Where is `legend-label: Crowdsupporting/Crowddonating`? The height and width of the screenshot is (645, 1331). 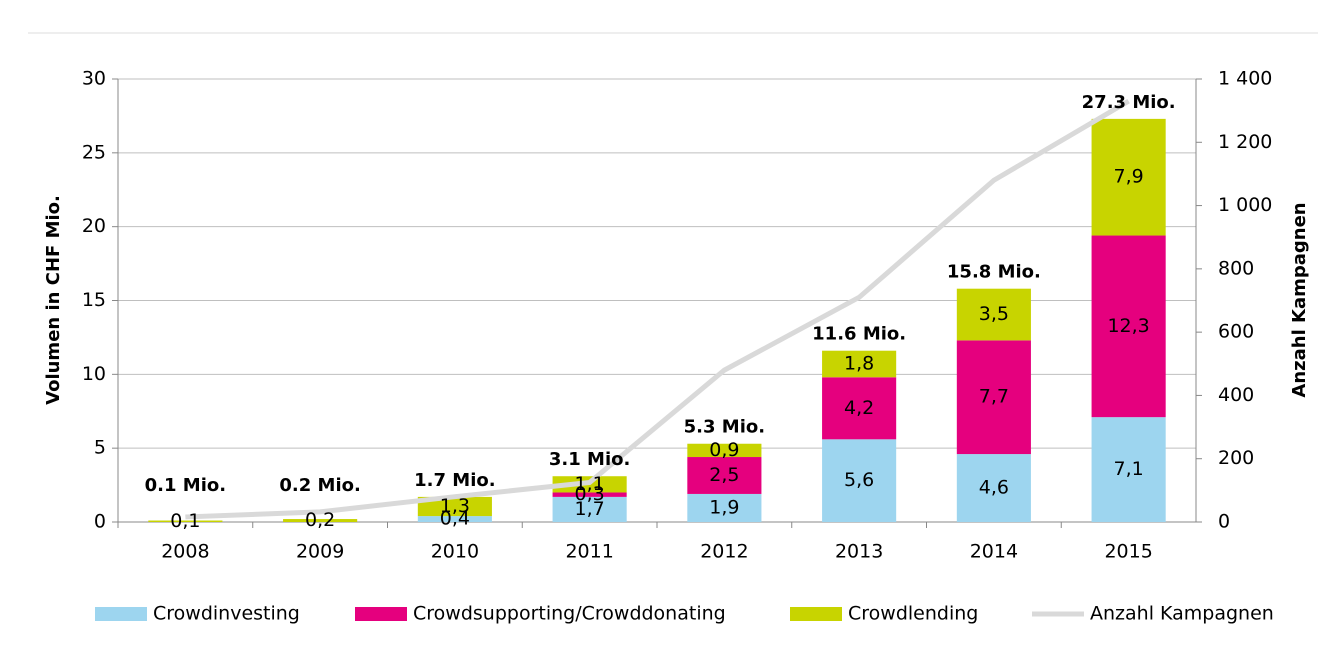
legend-label: Crowdsupporting/Crowddonating is located at coordinates (569, 614).